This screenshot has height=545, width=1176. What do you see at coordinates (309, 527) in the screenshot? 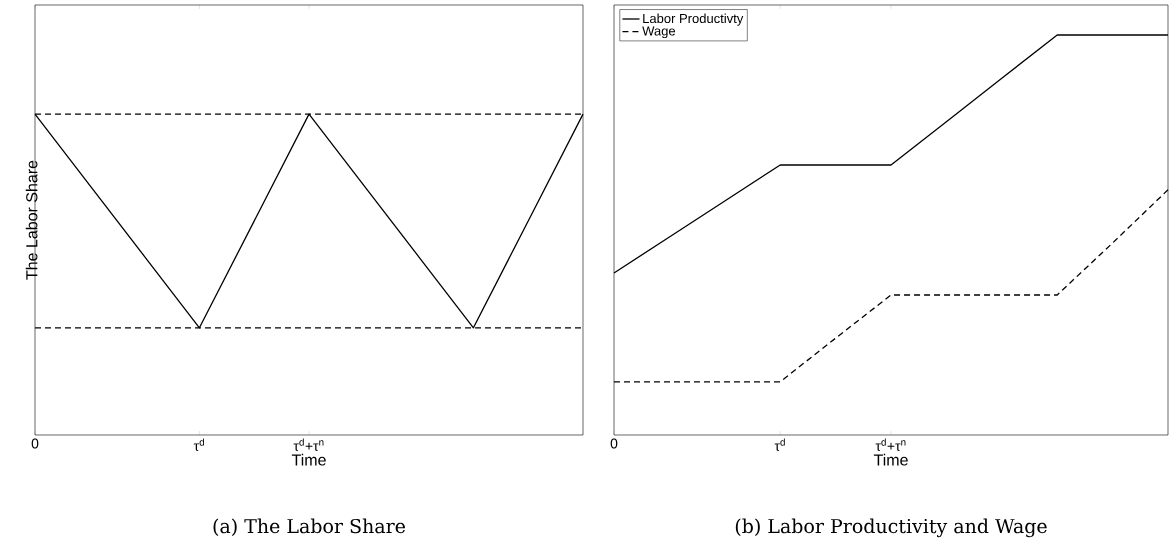
I see `text: (a) The Labor Share` at bounding box center [309, 527].